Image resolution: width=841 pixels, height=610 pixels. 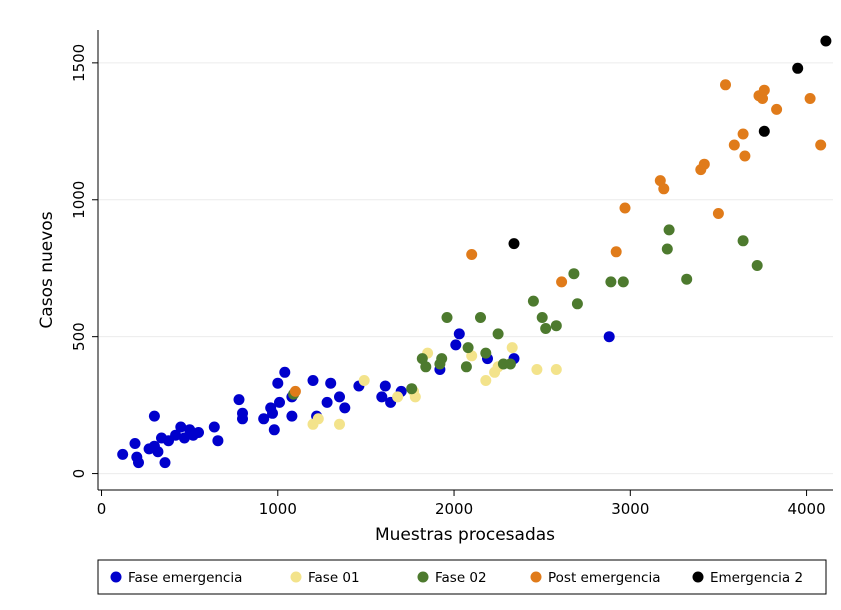 I want to click on legend-item-fase-emergencia: Fase emergencia, so click(x=176, y=578).